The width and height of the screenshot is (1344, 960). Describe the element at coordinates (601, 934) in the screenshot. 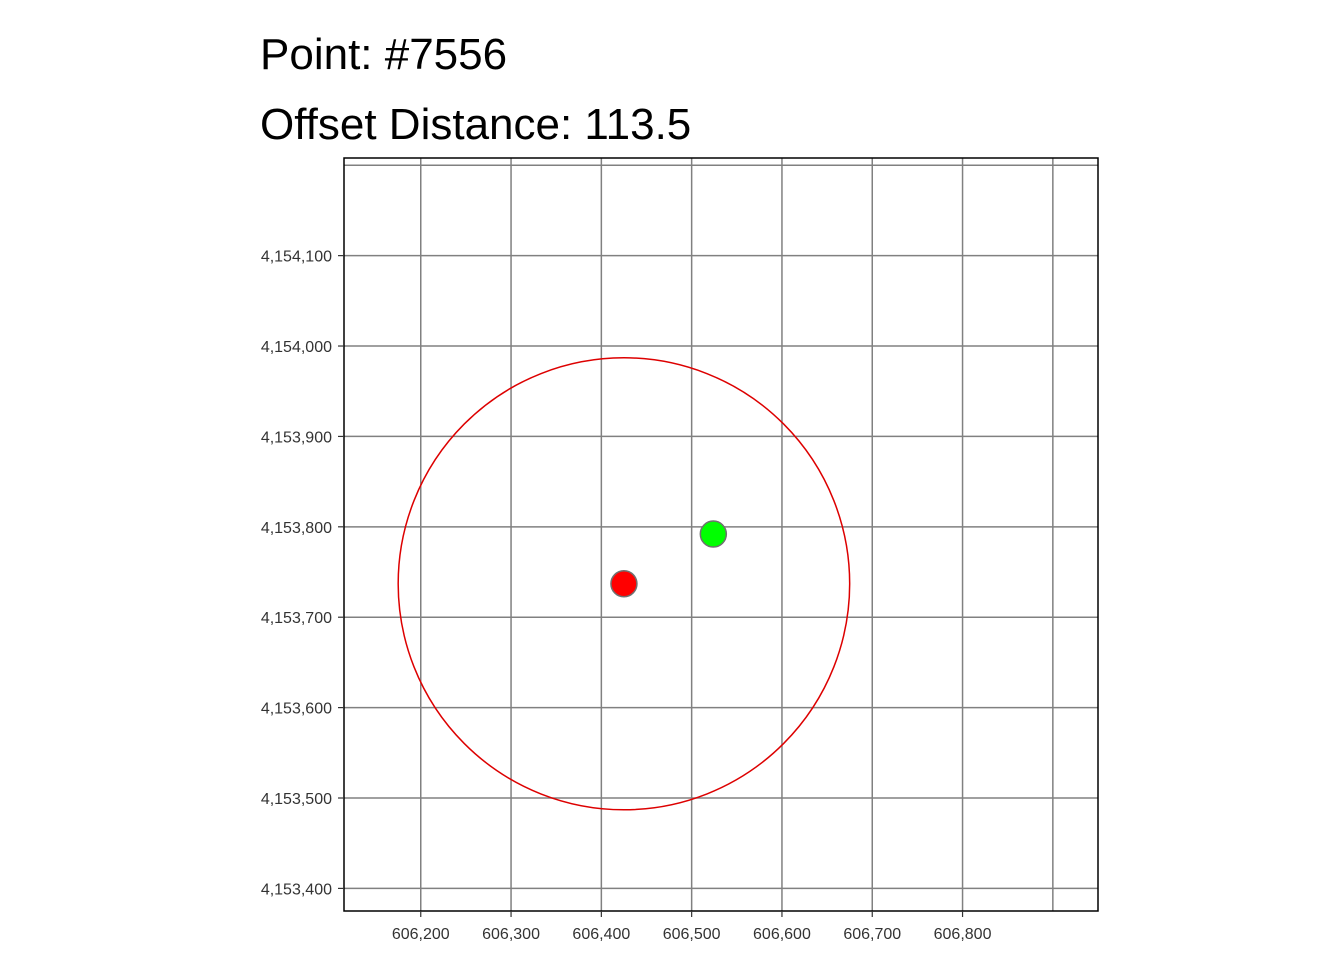

I see `x-tick-label: 606,400` at that location.